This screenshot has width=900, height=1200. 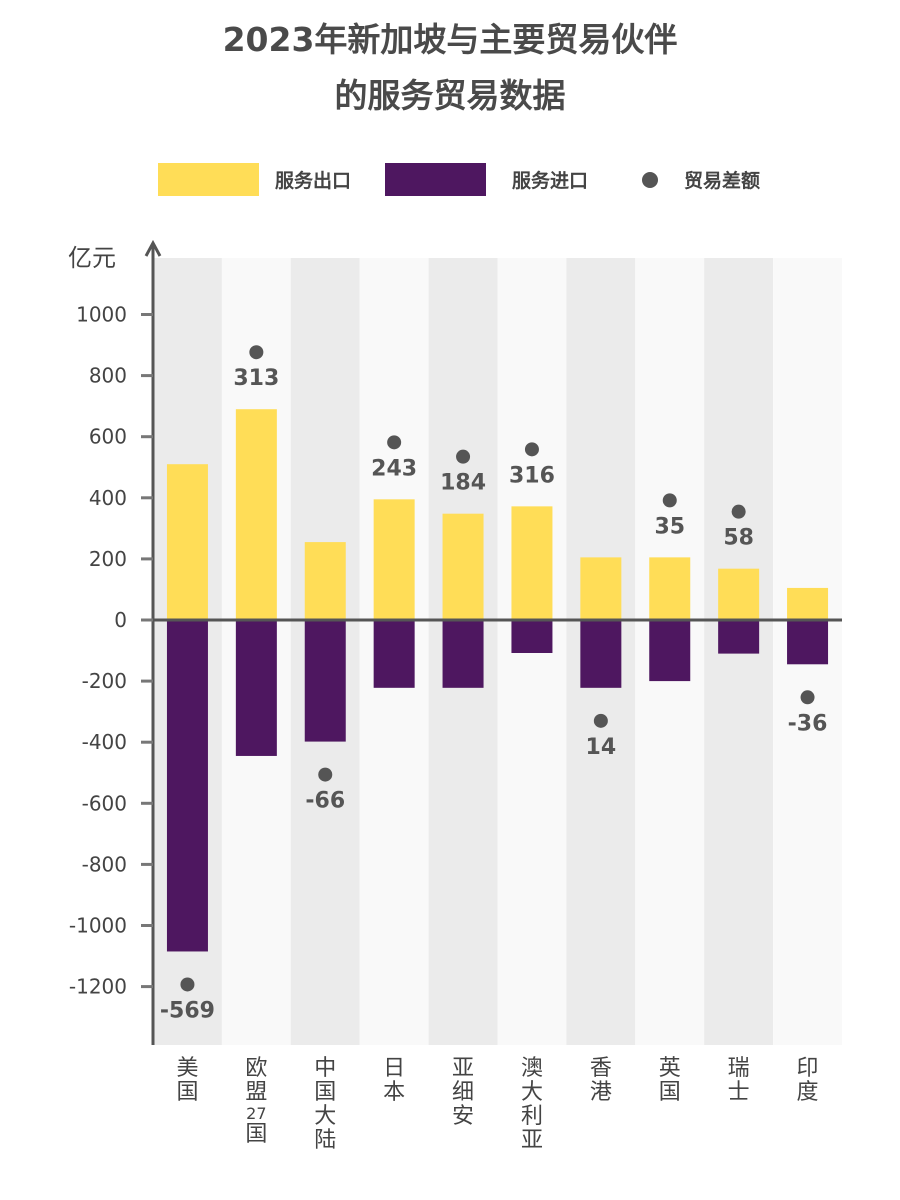 What do you see at coordinates (101, 315) in the screenshot?
I see `y-tick-label: 1000` at bounding box center [101, 315].